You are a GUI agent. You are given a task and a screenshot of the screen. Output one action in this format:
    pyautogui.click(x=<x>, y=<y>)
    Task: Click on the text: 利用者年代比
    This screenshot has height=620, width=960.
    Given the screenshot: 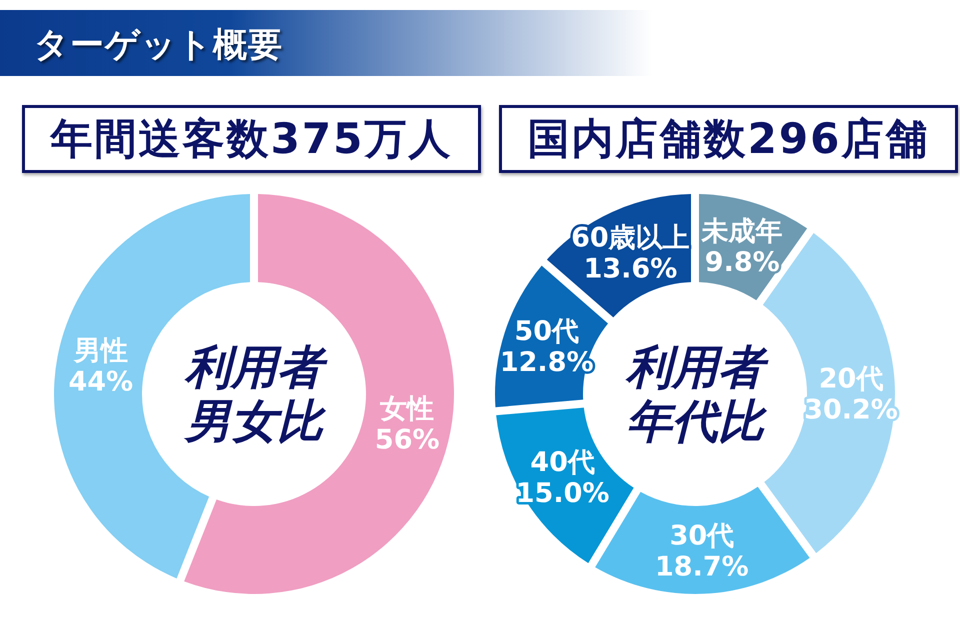 What is the action you would take?
    pyautogui.click(x=697, y=394)
    